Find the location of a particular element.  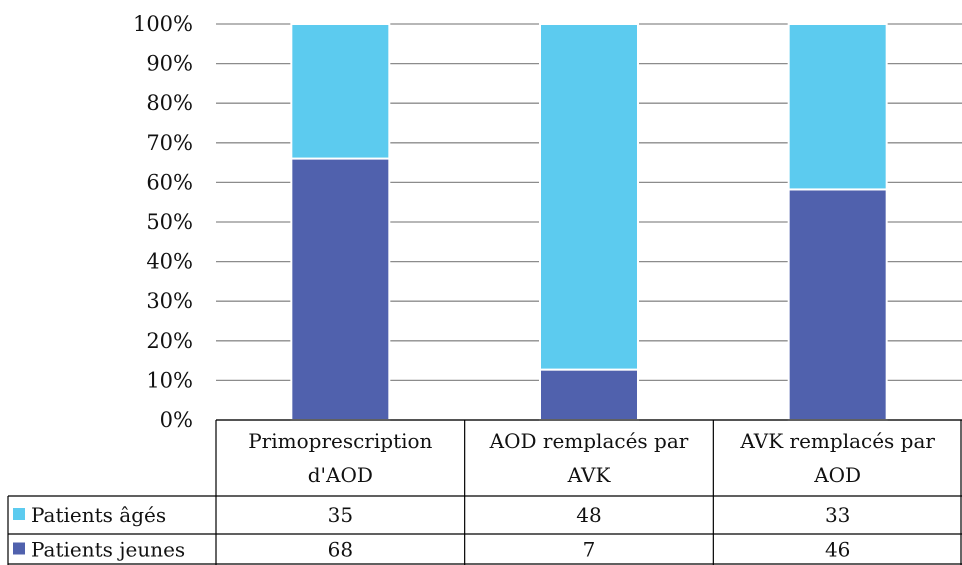

category-label: AVK remplacés par is located at coordinates (837, 441).